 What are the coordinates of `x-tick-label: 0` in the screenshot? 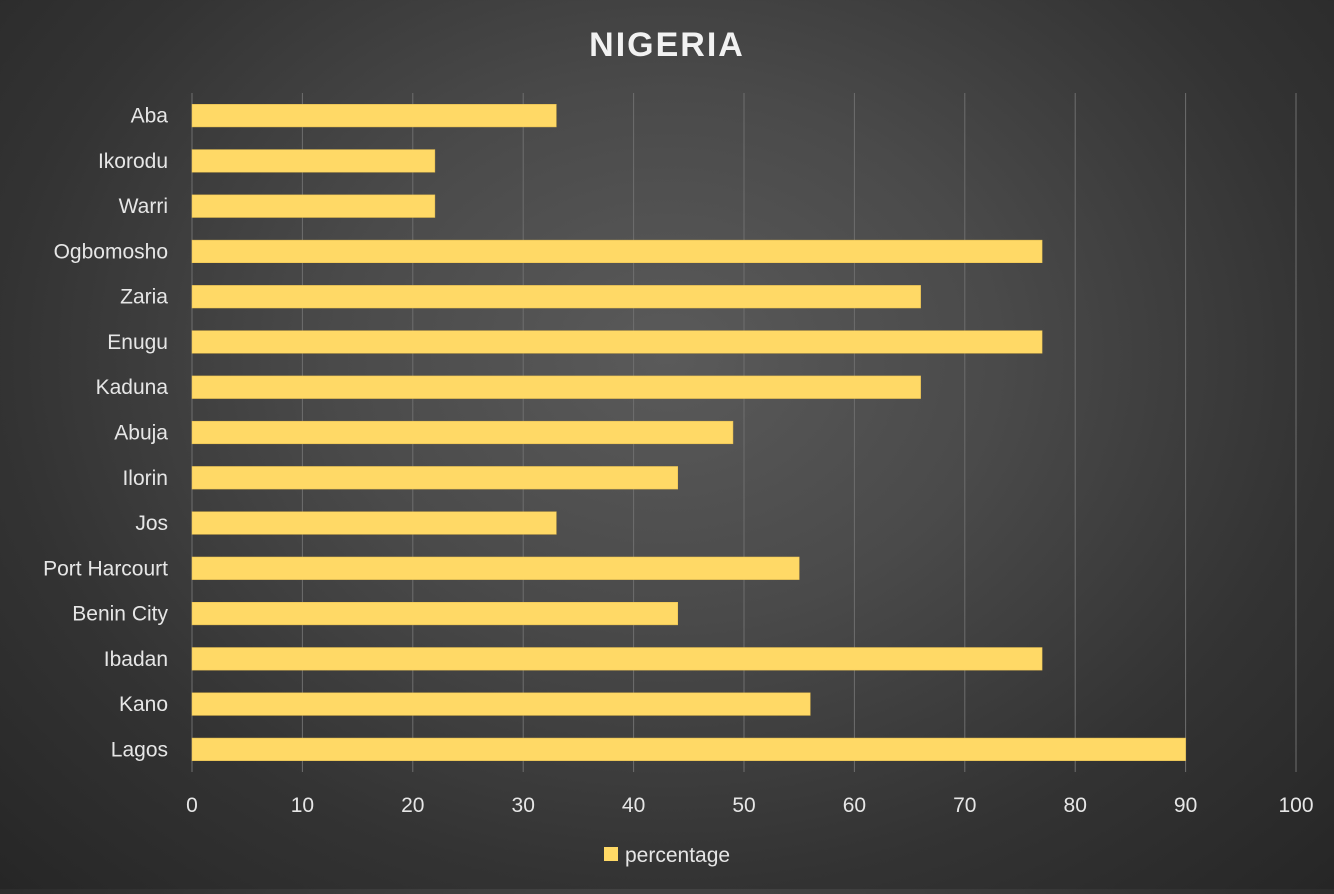 It's located at (192, 805).